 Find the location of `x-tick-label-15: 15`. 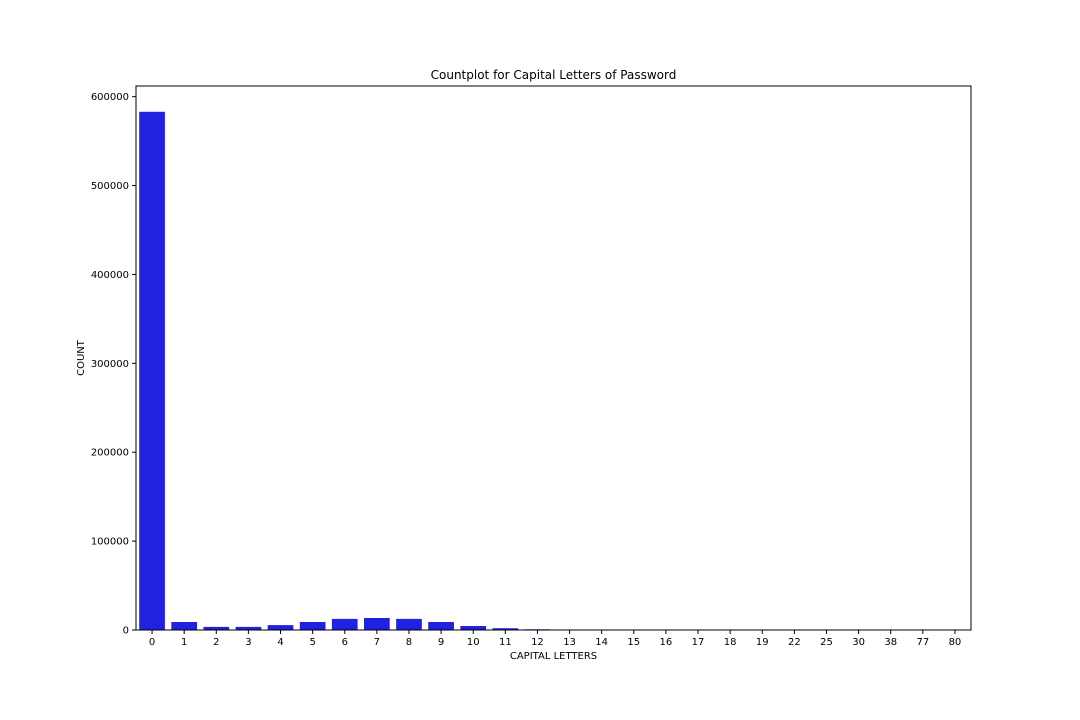

x-tick-label-15: 15 is located at coordinates (633, 642).